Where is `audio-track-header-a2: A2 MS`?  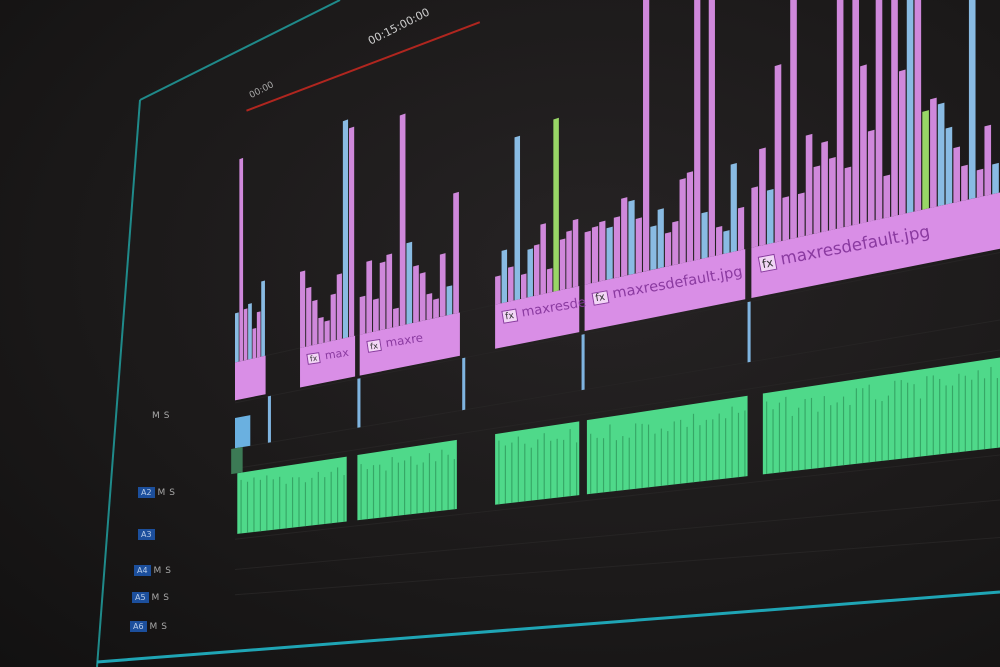
audio-track-header-a2: A2 MS is located at coordinates (158, 492).